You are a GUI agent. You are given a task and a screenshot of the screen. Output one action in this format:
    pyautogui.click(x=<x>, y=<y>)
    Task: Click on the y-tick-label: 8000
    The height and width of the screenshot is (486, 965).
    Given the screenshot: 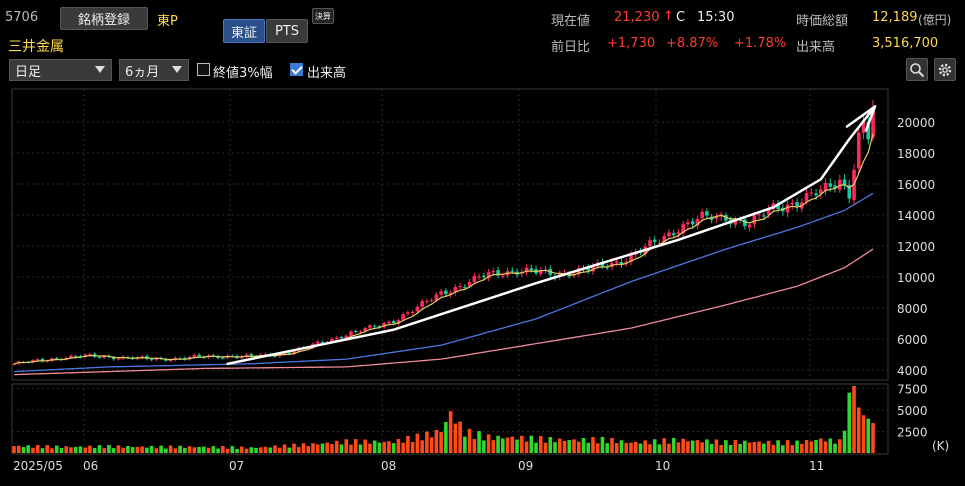 What is the action you would take?
    pyautogui.click(x=912, y=309)
    